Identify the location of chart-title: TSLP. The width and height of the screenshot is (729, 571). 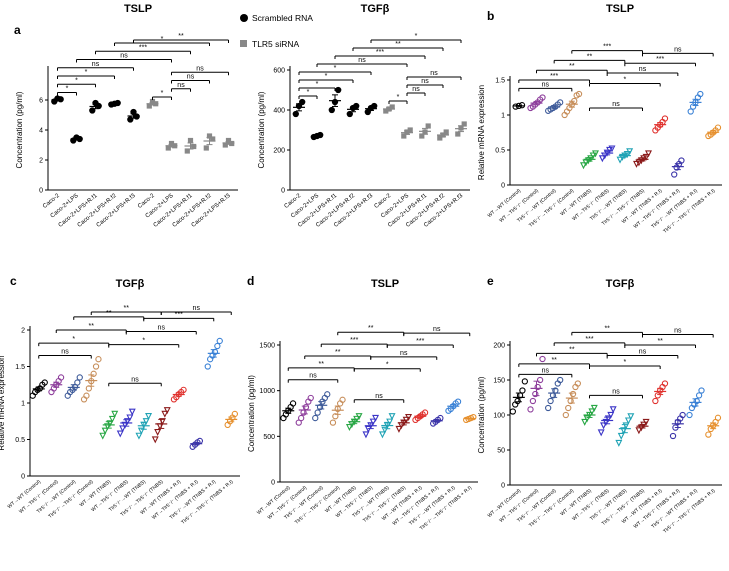
(385, 284).